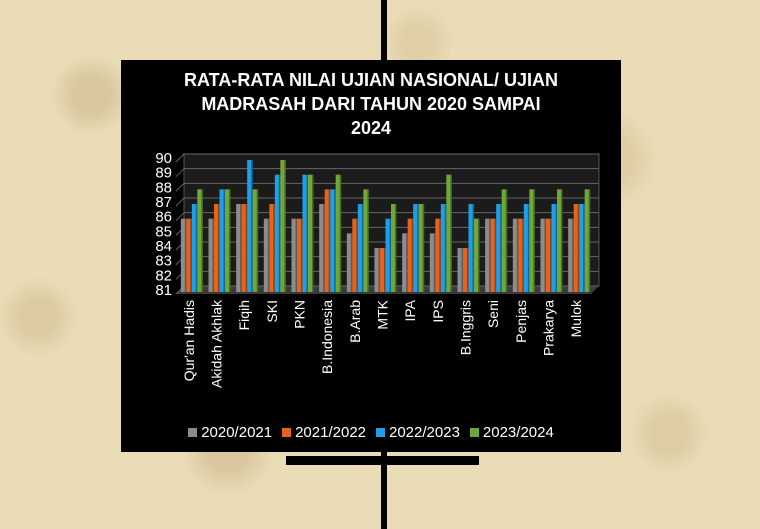 Image resolution: width=760 pixels, height=529 pixels. What do you see at coordinates (163, 275) in the screenshot?
I see `y-tick-label: 82` at bounding box center [163, 275].